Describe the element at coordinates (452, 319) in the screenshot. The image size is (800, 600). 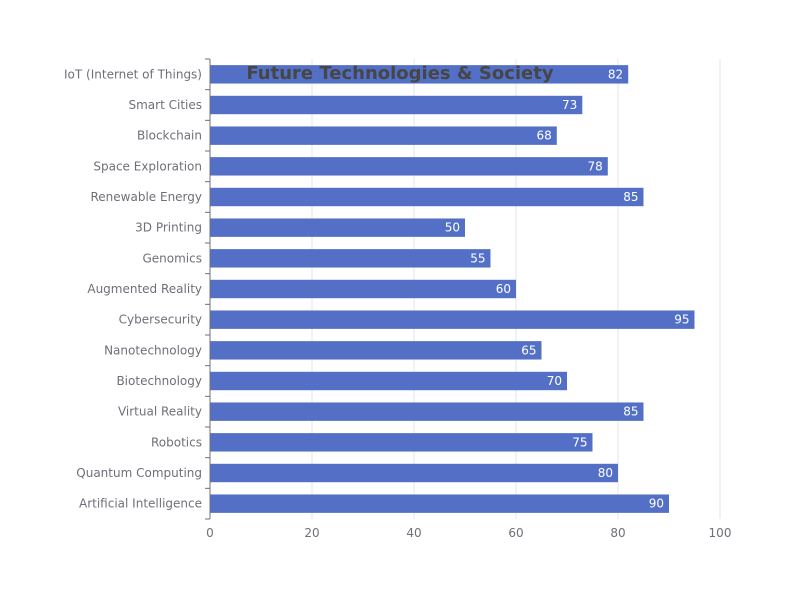
I see `bar-cybersecurity` at that location.